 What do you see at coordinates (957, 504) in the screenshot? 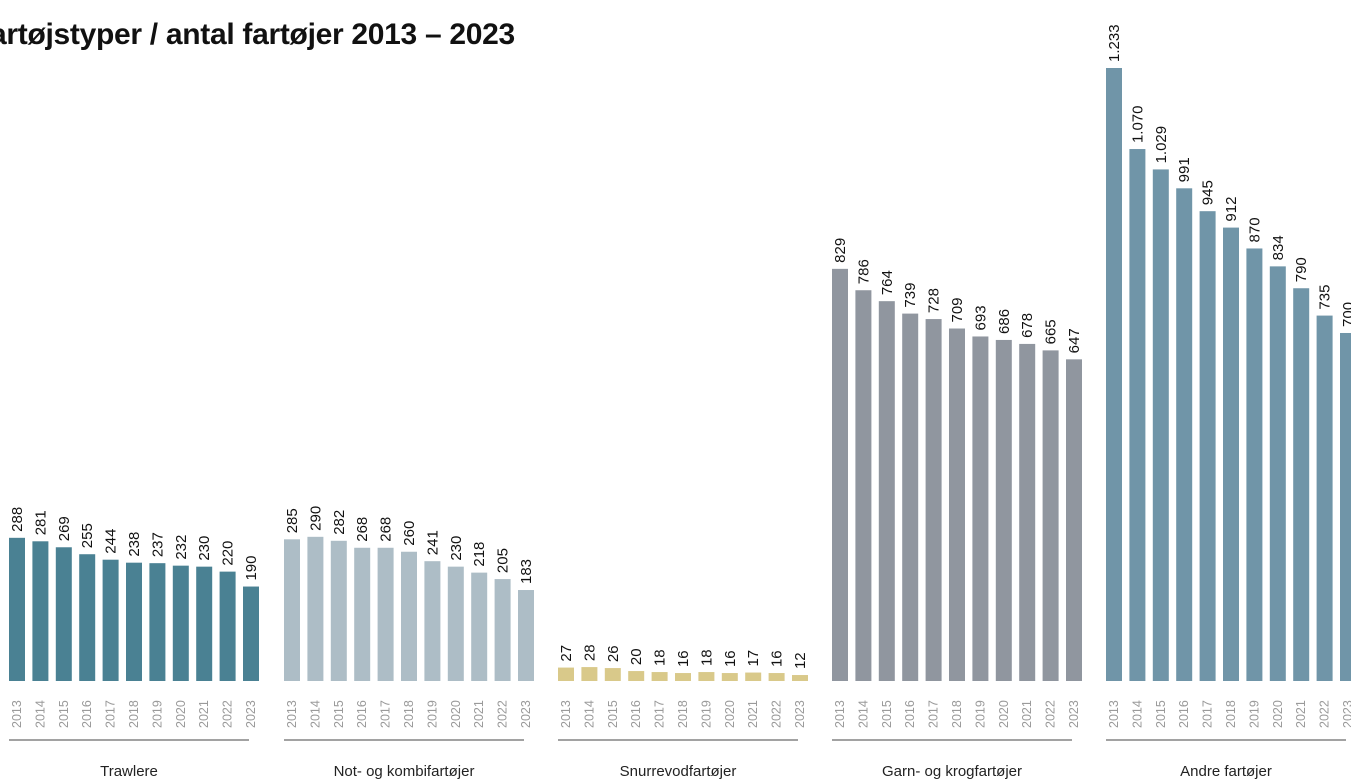
I see `bar-garn-og-krogfartøjer-2018` at bounding box center [957, 504].